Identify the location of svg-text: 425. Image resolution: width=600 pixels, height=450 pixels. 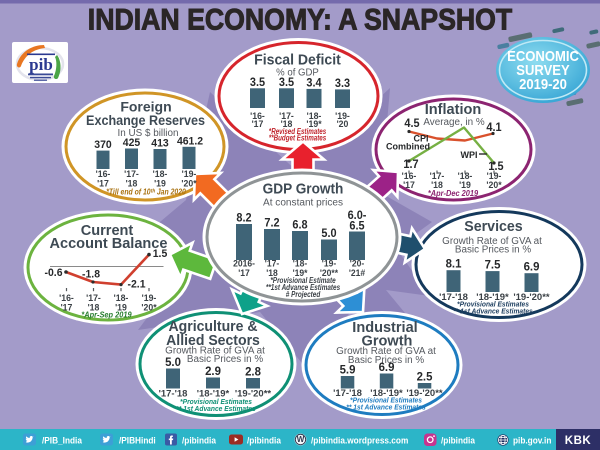
(131, 143).